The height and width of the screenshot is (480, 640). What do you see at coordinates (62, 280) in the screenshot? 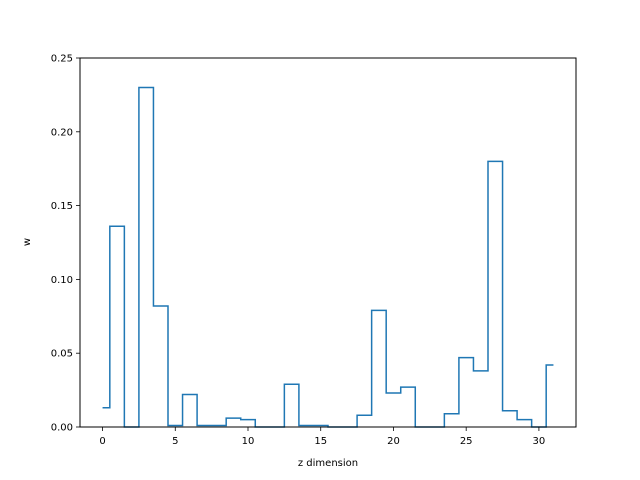
I see `y-tick-label: 0.10` at bounding box center [62, 280].